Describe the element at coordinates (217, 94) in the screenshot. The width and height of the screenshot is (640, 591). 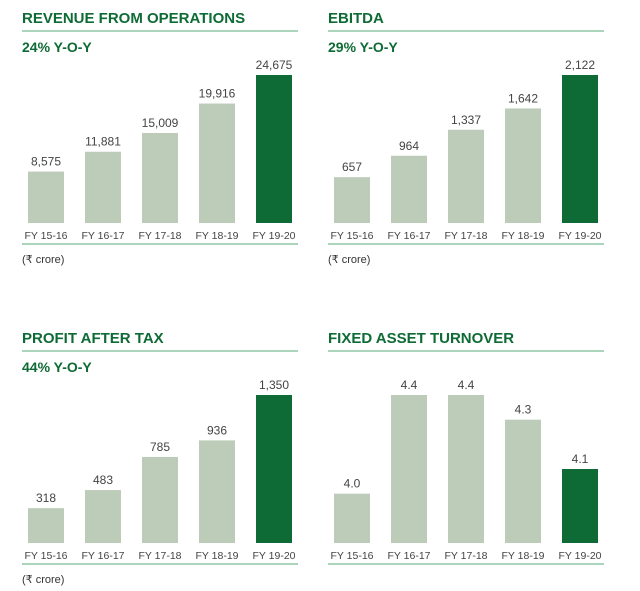
I see `data-label: 19,916` at that location.